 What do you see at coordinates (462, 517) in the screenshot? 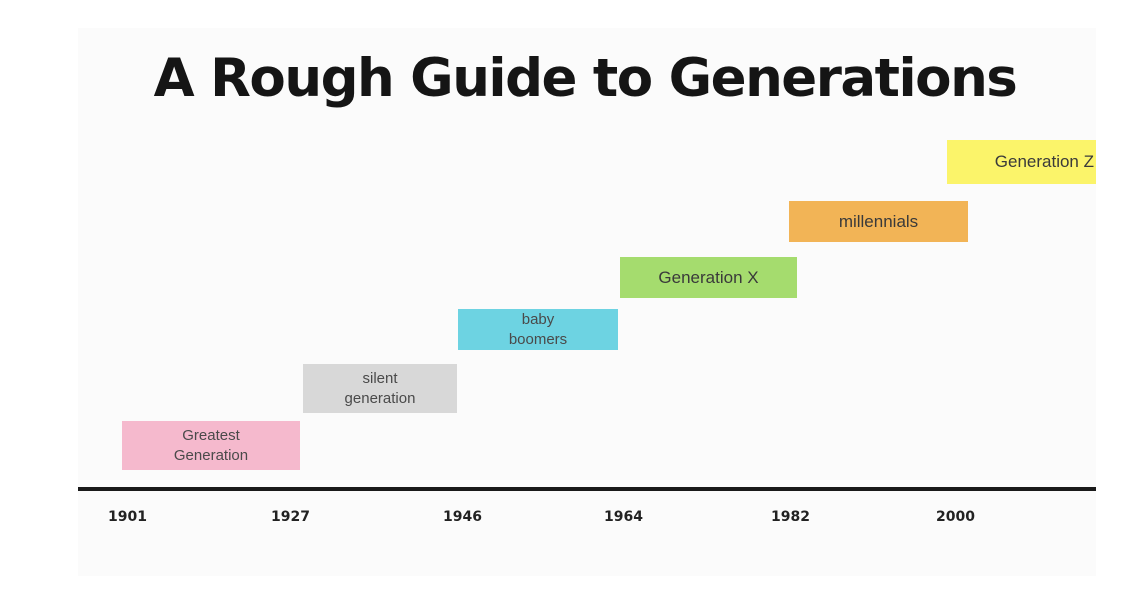
I see `year-tick-label: 1946` at bounding box center [462, 517].